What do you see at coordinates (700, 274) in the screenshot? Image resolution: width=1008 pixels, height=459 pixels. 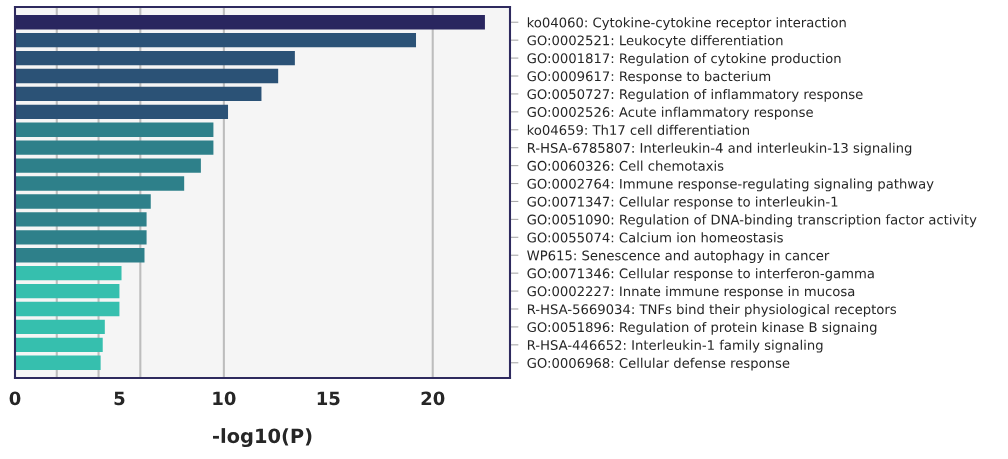 I see `y-tick-label: GO:0071346: Cellular response to interferon-gamma` at bounding box center [700, 274].